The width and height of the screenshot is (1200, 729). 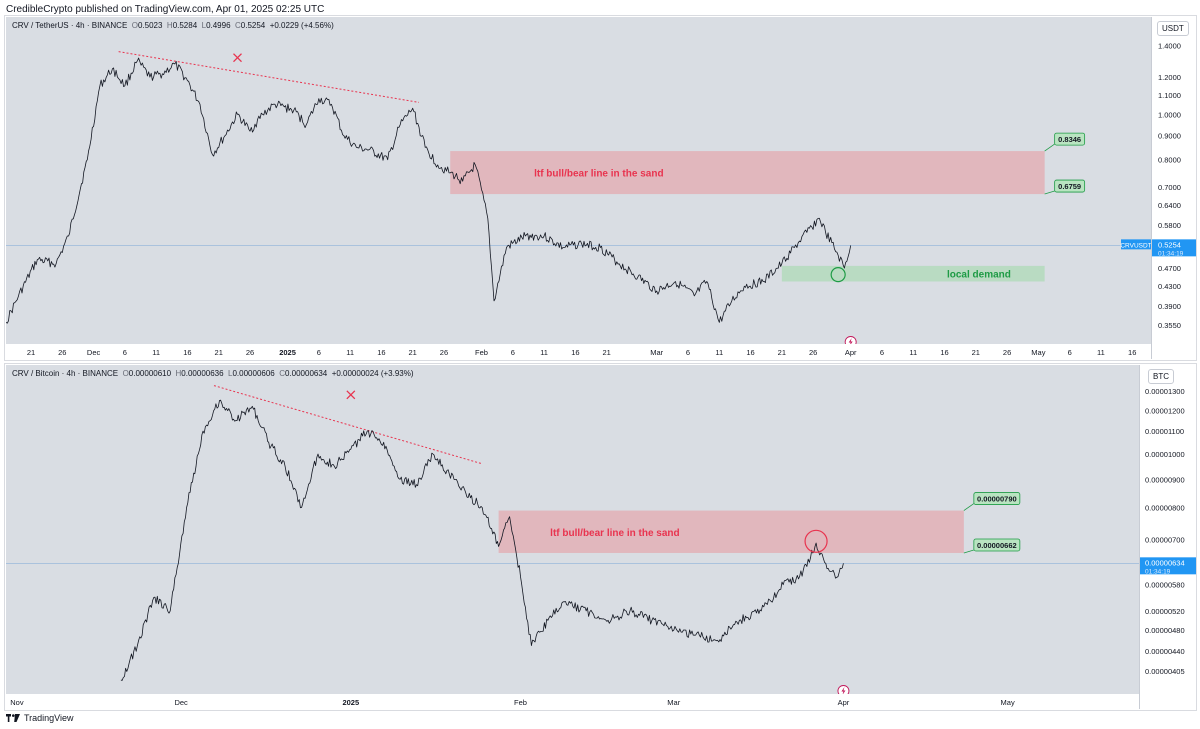 I want to click on y-tick-label: 0.4300, so click(x=1169, y=286).